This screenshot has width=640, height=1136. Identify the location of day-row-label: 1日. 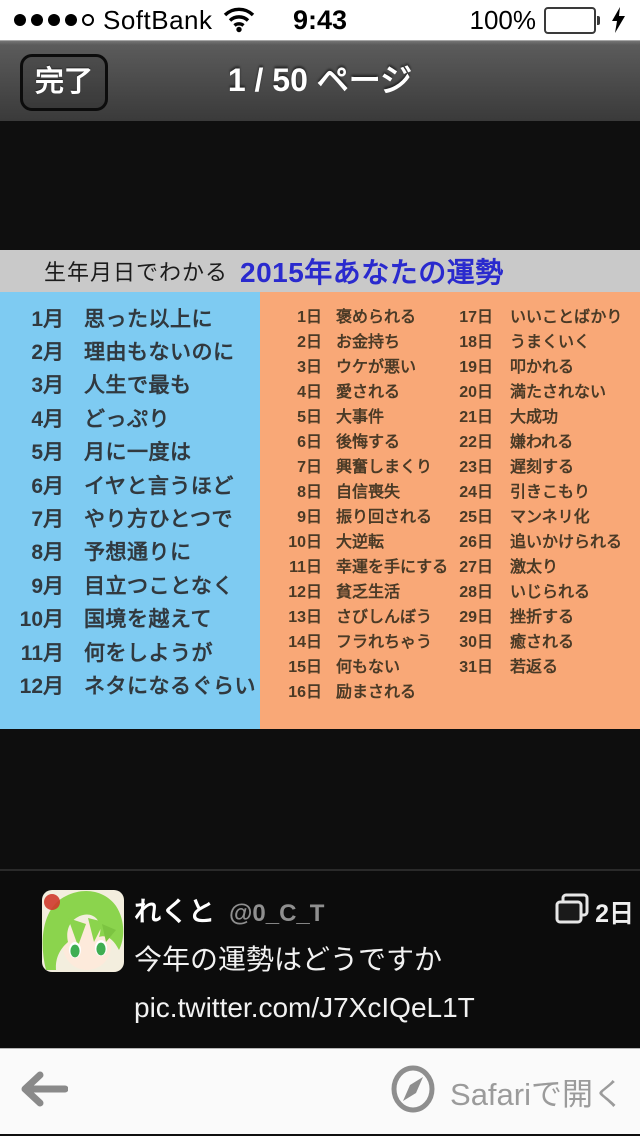
(309, 317).